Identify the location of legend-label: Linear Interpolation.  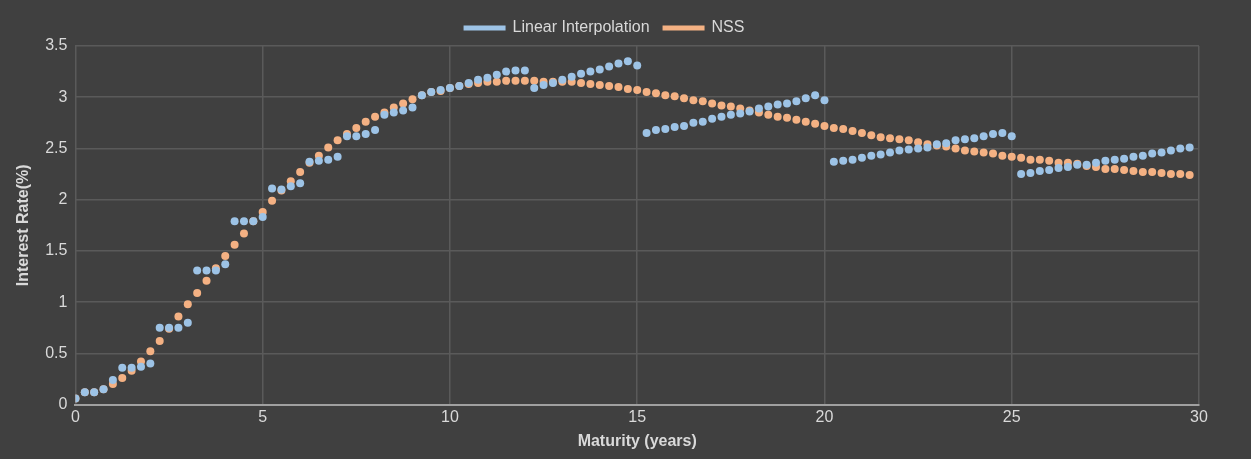
(581, 27).